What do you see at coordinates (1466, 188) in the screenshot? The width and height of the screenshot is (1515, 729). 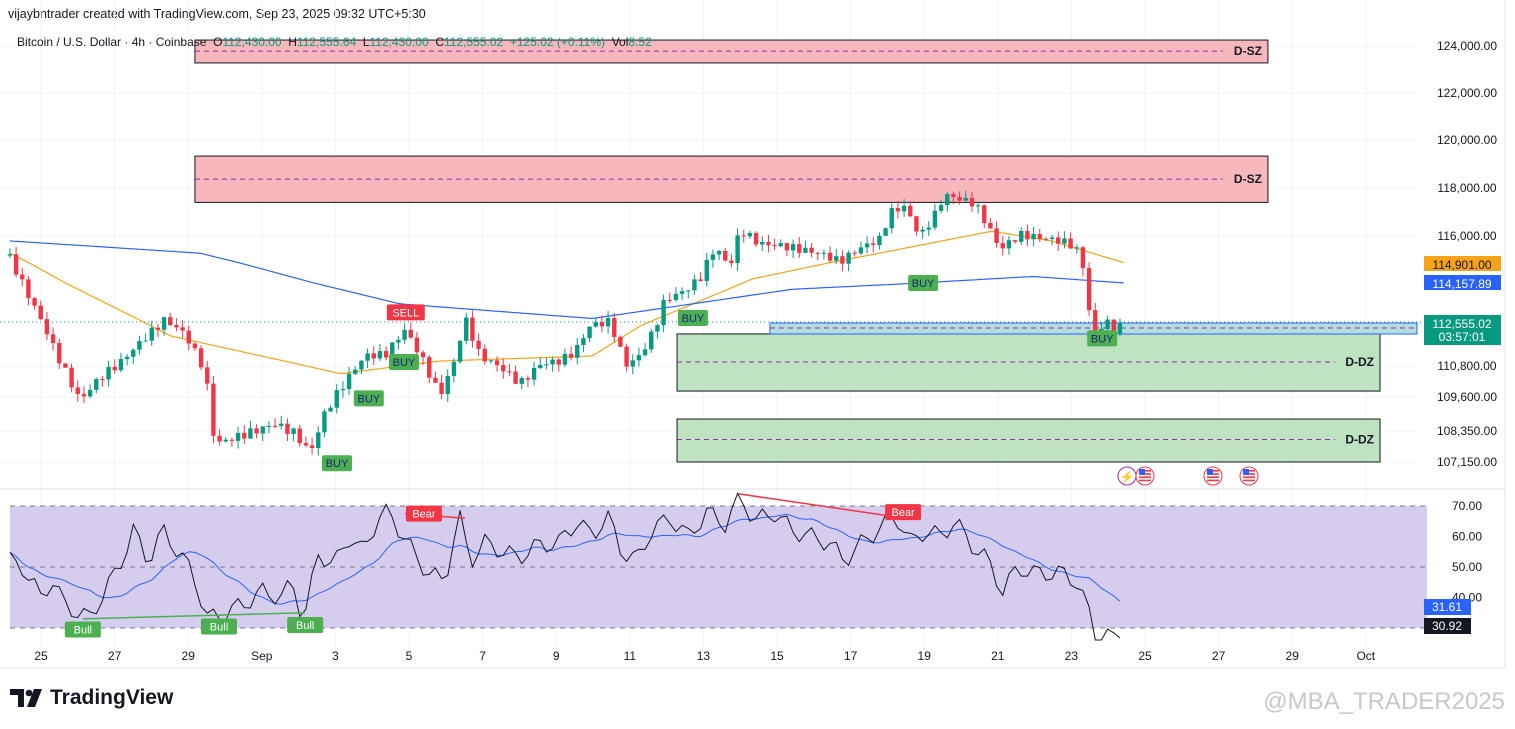 I see `price-tick: 118,000.00` at bounding box center [1466, 188].